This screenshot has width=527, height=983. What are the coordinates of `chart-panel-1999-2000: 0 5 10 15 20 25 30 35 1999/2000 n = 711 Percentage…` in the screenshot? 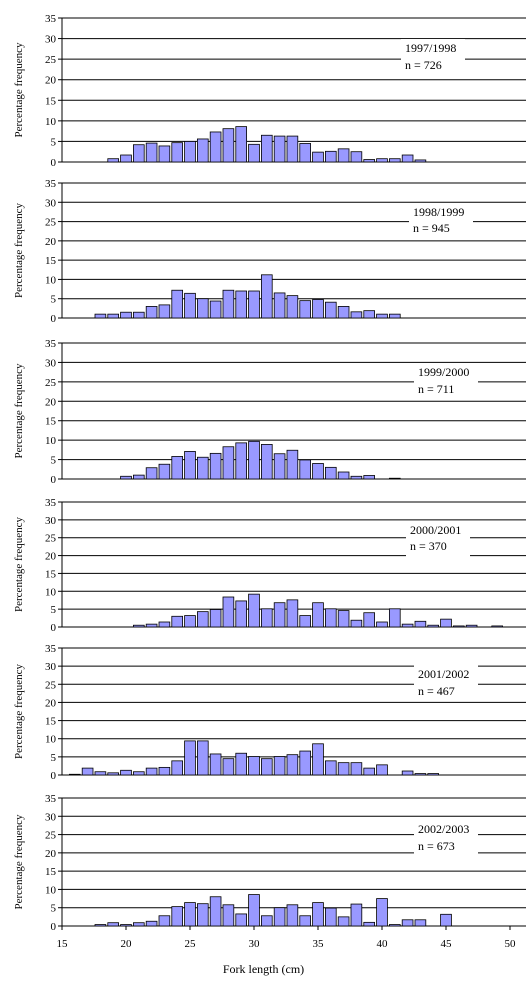 It's located at (269, 412).